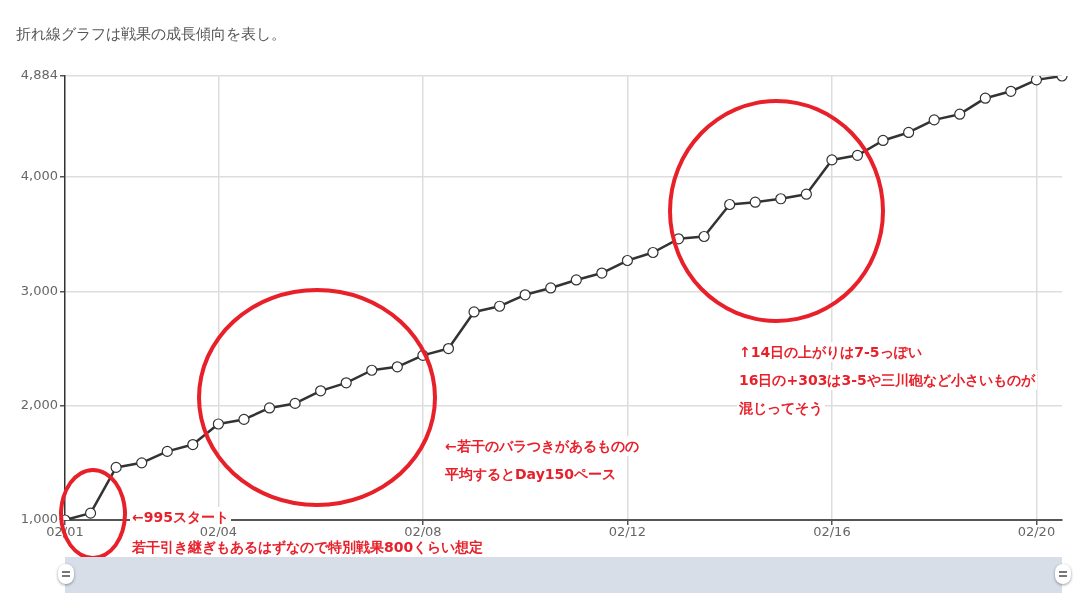 This screenshot has height=609, width=1083. Describe the element at coordinates (832, 532) in the screenshot. I see `x-tick-label: 02/16` at that location.